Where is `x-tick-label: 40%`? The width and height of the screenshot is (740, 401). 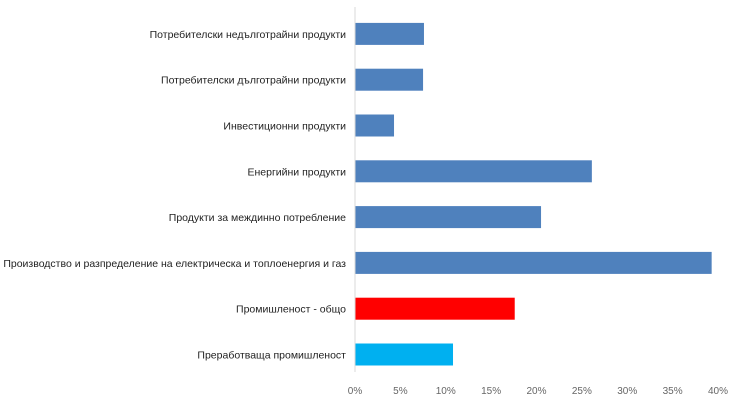 x-tick-label: 40% is located at coordinates (718, 391).